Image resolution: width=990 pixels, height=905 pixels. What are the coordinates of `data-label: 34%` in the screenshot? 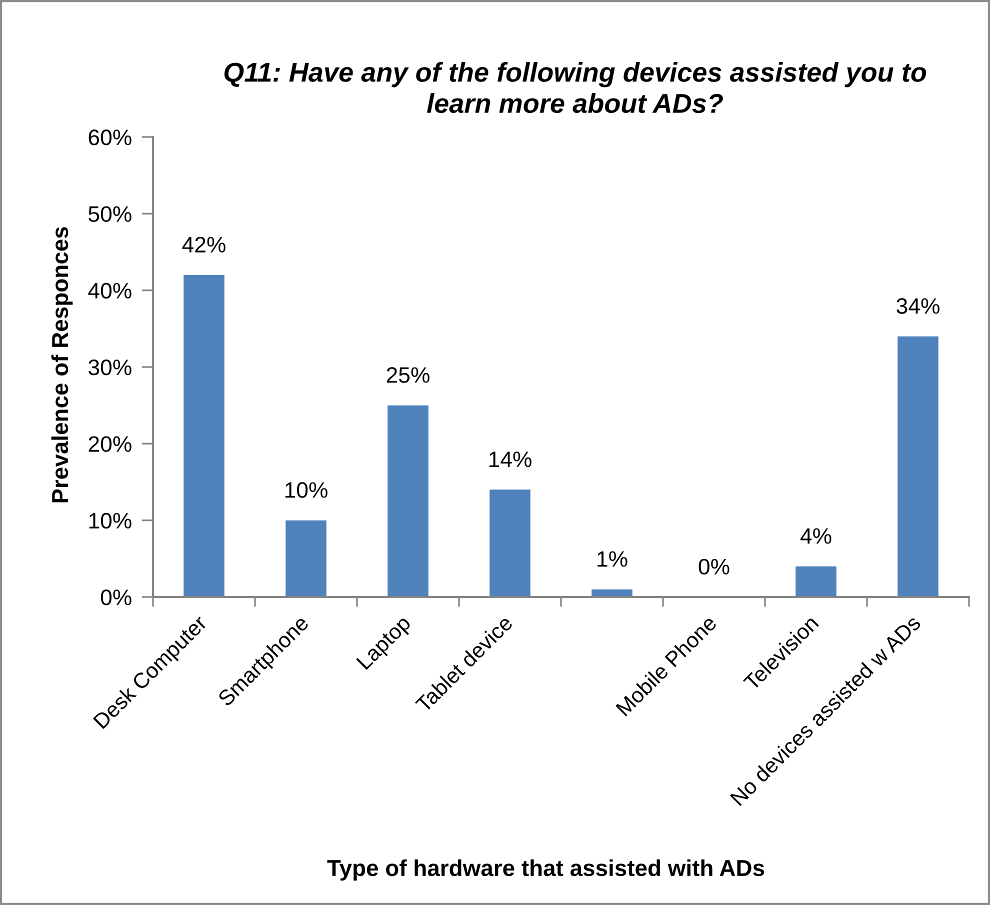 It's located at (918, 306).